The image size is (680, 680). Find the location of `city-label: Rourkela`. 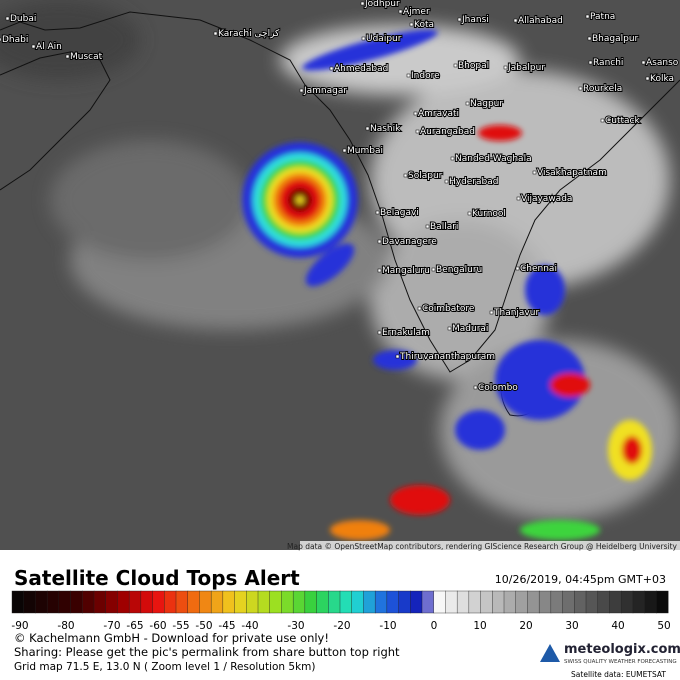

city-label: Rourkela is located at coordinates (602, 89).